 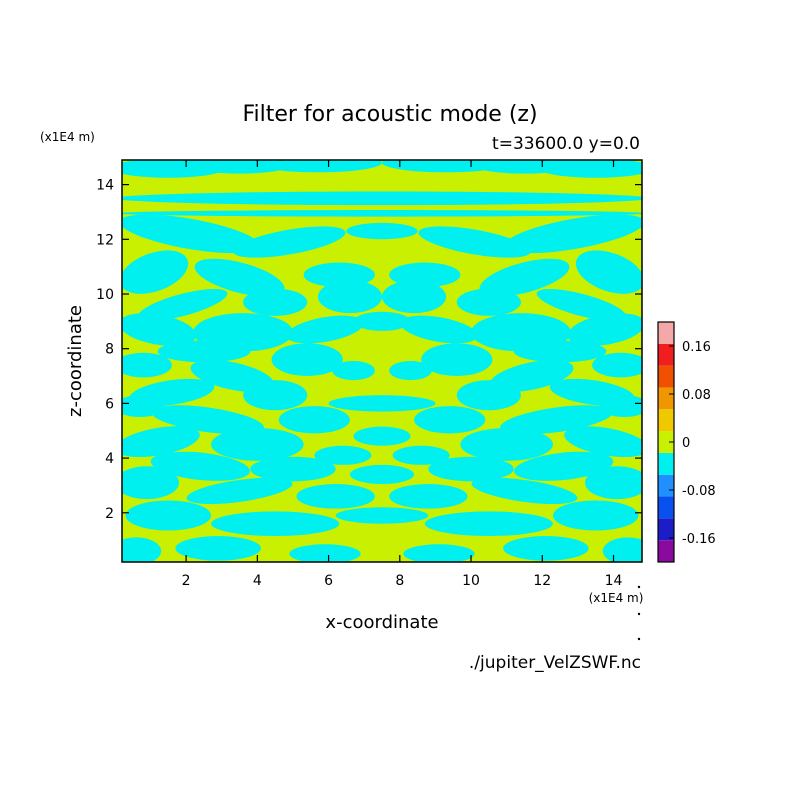 I want to click on y-tick-label: 12, so click(x=105, y=240).